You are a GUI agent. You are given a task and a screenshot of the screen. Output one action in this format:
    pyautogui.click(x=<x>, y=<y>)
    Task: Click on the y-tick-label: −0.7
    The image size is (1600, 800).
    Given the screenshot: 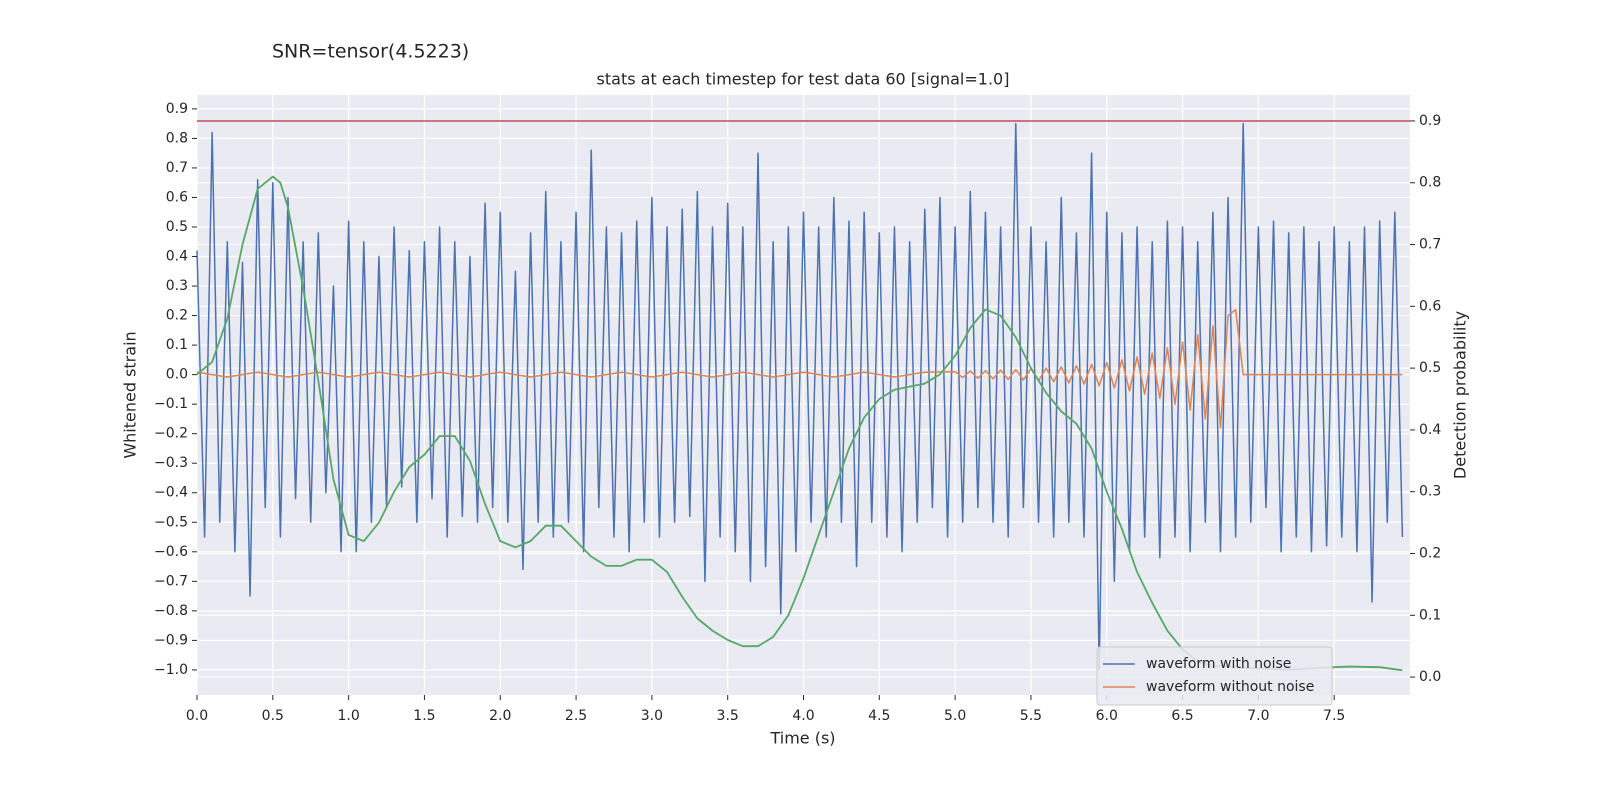 What is the action you would take?
    pyautogui.click(x=171, y=581)
    